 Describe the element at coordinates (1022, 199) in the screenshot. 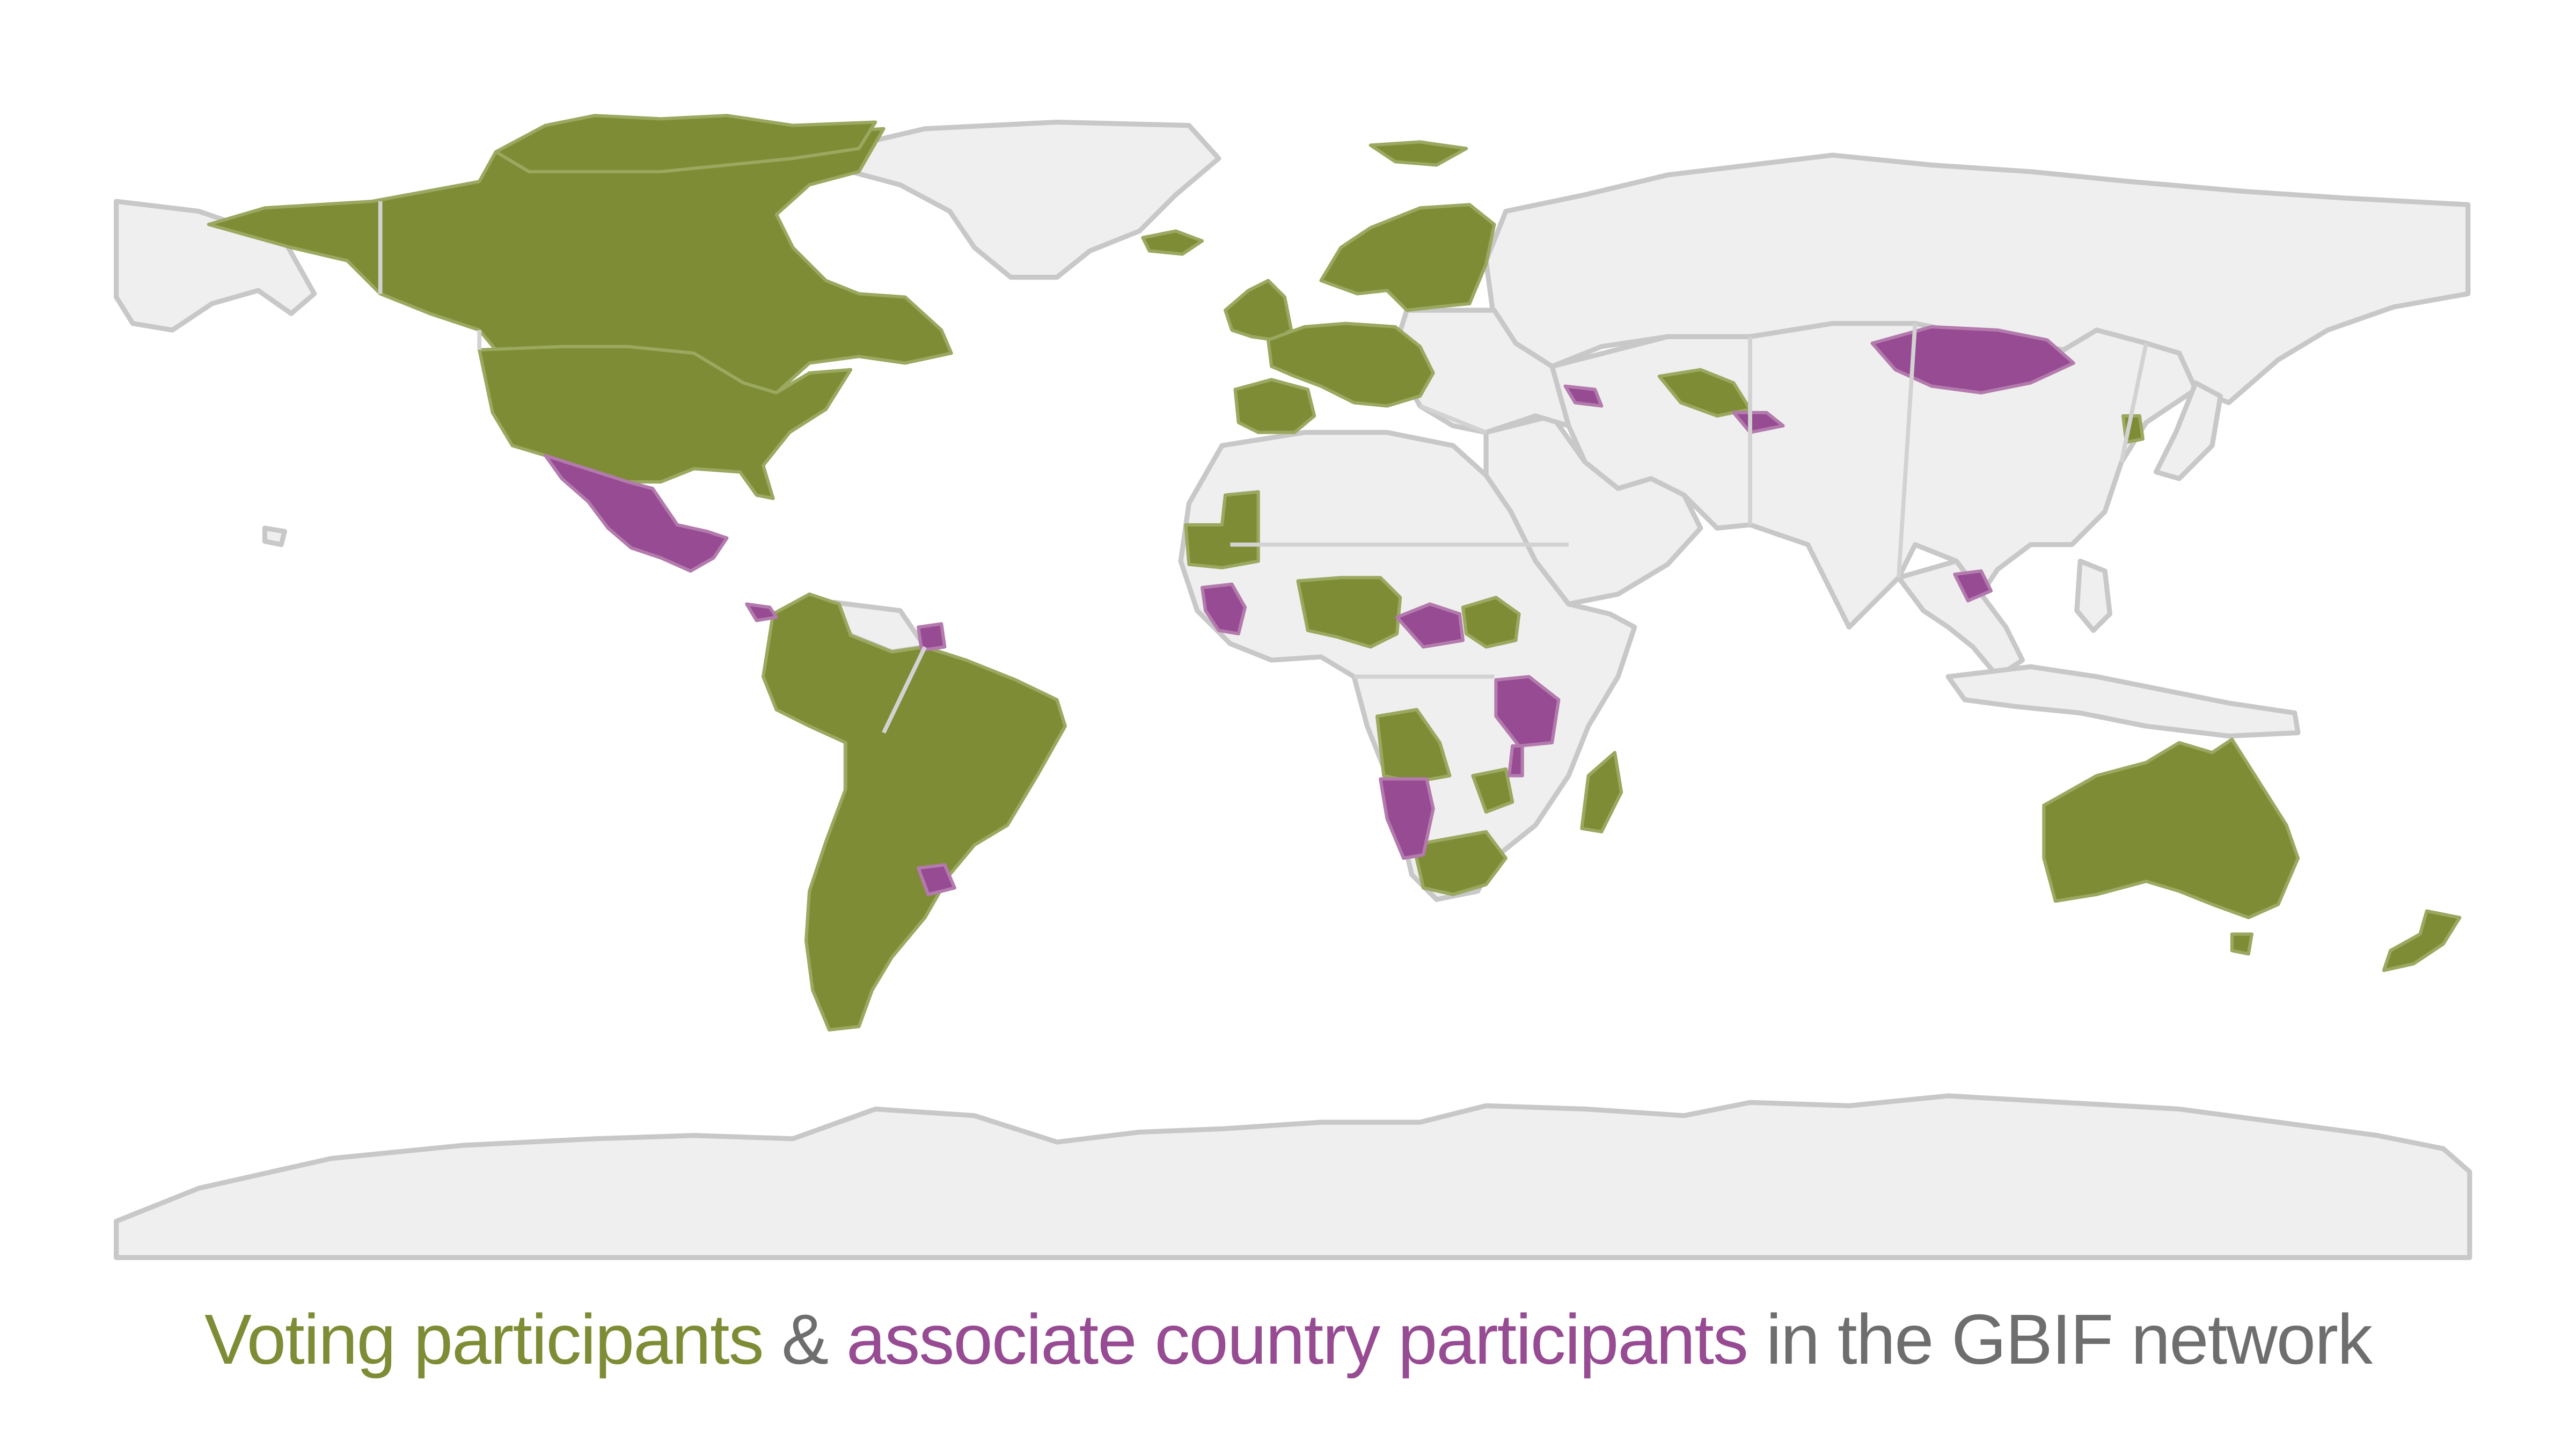

I see `region-greenland` at that location.